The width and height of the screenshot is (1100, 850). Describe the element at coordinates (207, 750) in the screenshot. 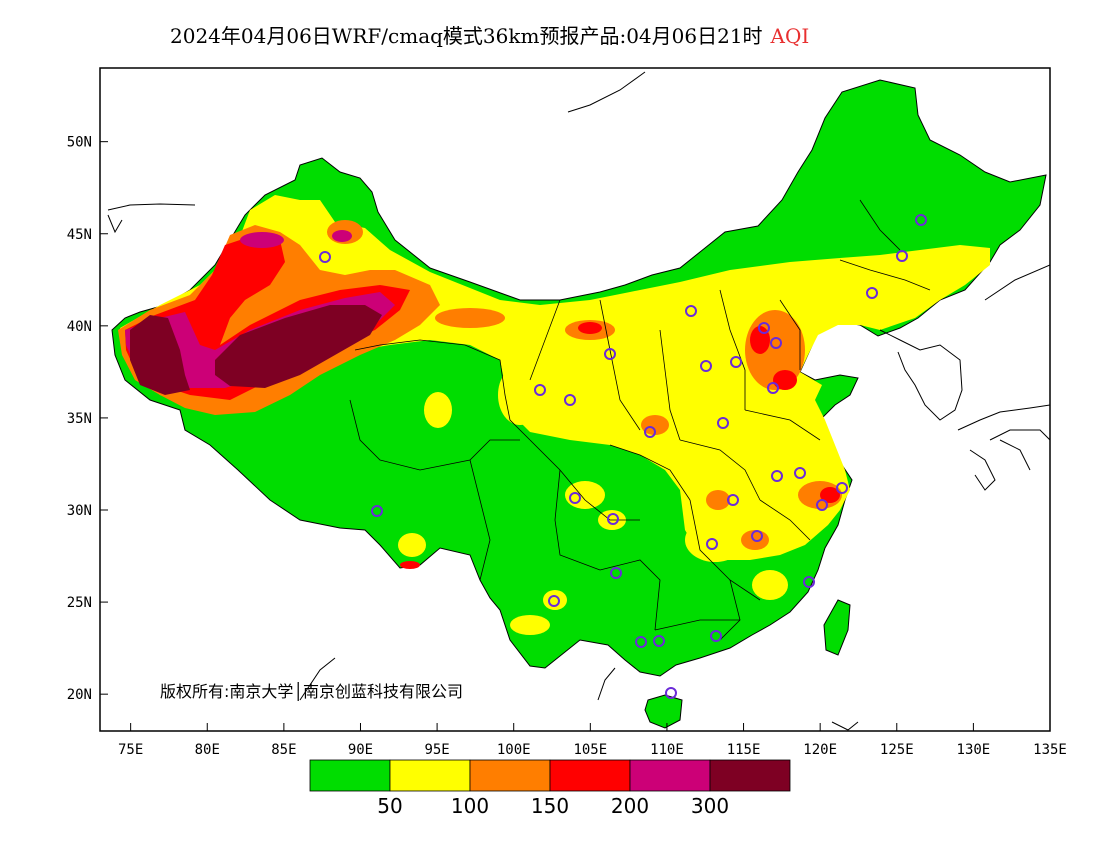

I see `x-tick-label: 80E` at that location.